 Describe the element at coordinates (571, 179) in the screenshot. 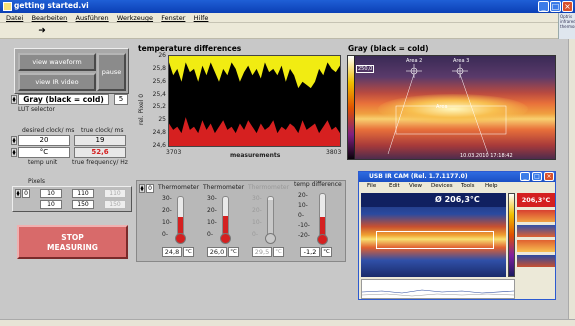

I see `vertical-scrollbar` at that location.